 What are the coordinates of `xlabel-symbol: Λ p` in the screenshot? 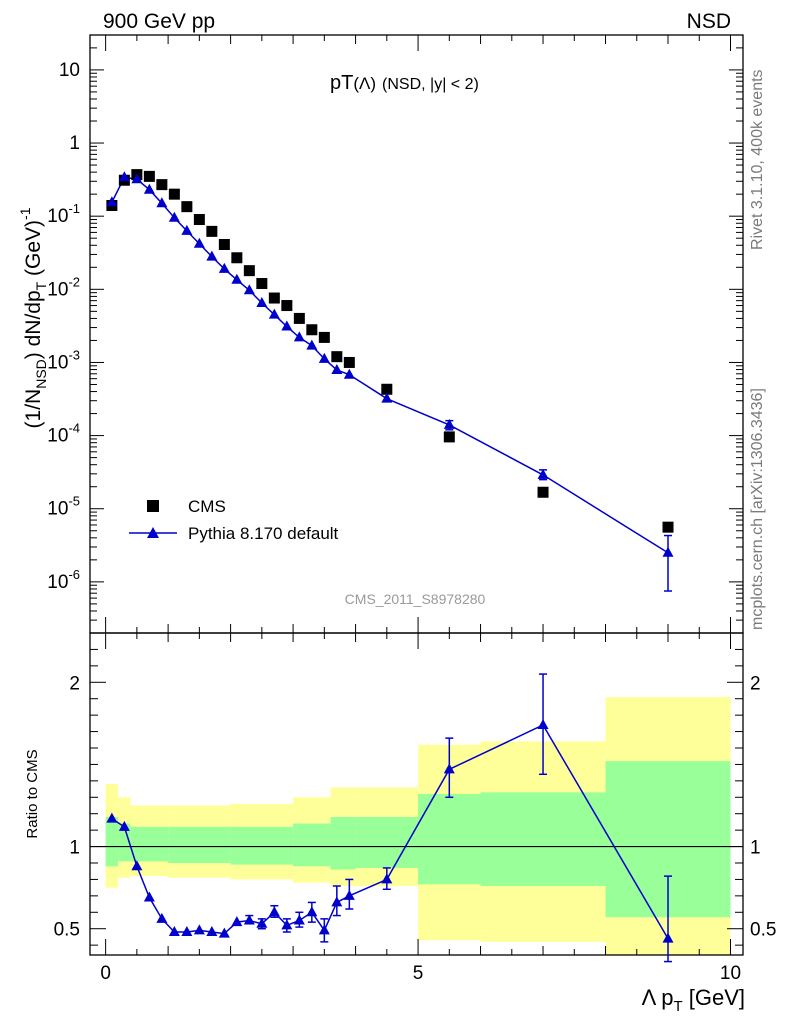 It's located at (658, 997).